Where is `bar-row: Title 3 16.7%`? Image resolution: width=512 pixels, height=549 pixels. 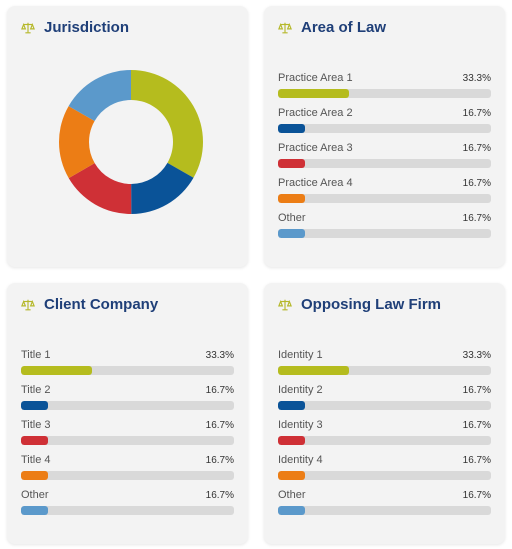
bar-row: Title 3 16.7% is located at coordinates (127, 436).